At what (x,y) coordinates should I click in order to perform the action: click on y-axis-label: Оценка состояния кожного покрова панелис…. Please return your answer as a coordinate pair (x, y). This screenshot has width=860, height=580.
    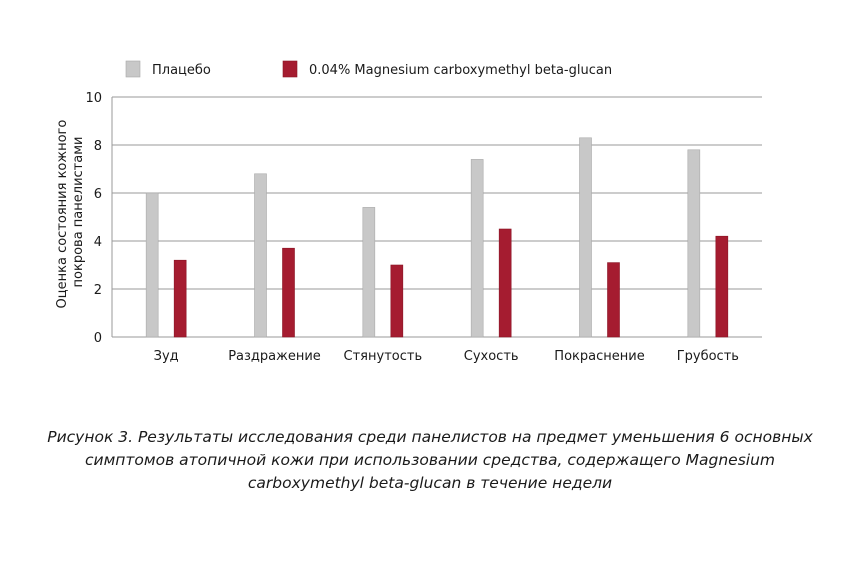
    Looking at the image, I should click on (70, 212).